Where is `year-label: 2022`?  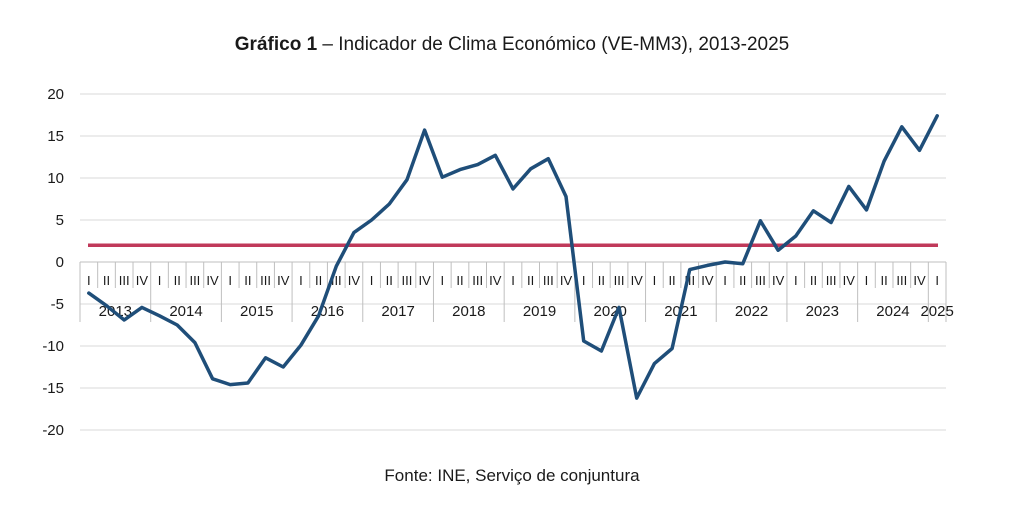 year-label: 2022 is located at coordinates (751, 311).